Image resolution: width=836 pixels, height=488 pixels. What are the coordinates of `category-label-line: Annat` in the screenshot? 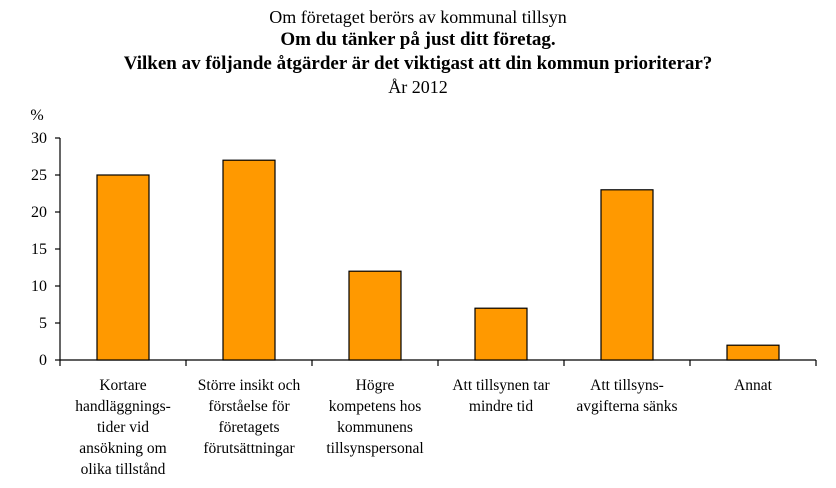 It's located at (753, 385).